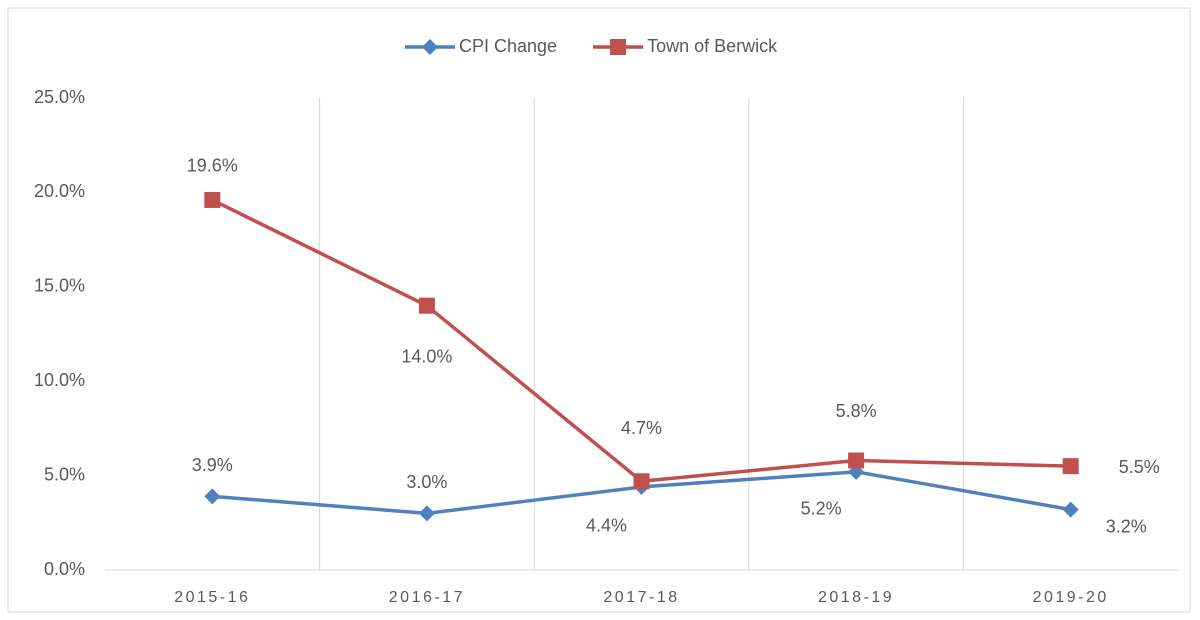  I want to click on data-label: 5.2%, so click(821, 509).